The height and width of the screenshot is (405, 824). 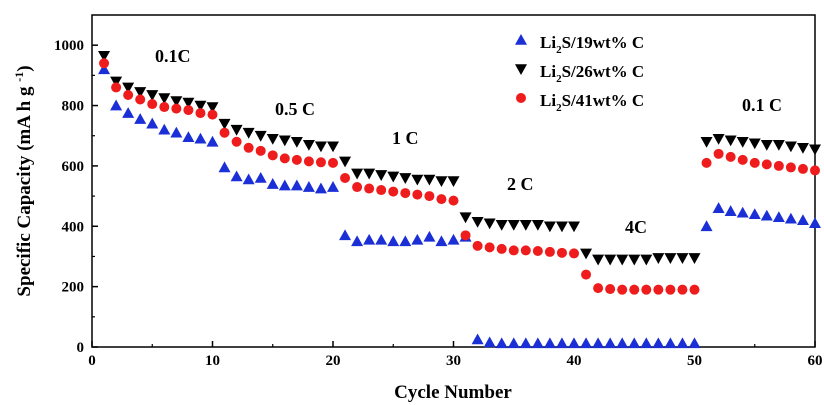 I want to click on legend-item: Li2S/41wt% C, so click(x=580, y=102).